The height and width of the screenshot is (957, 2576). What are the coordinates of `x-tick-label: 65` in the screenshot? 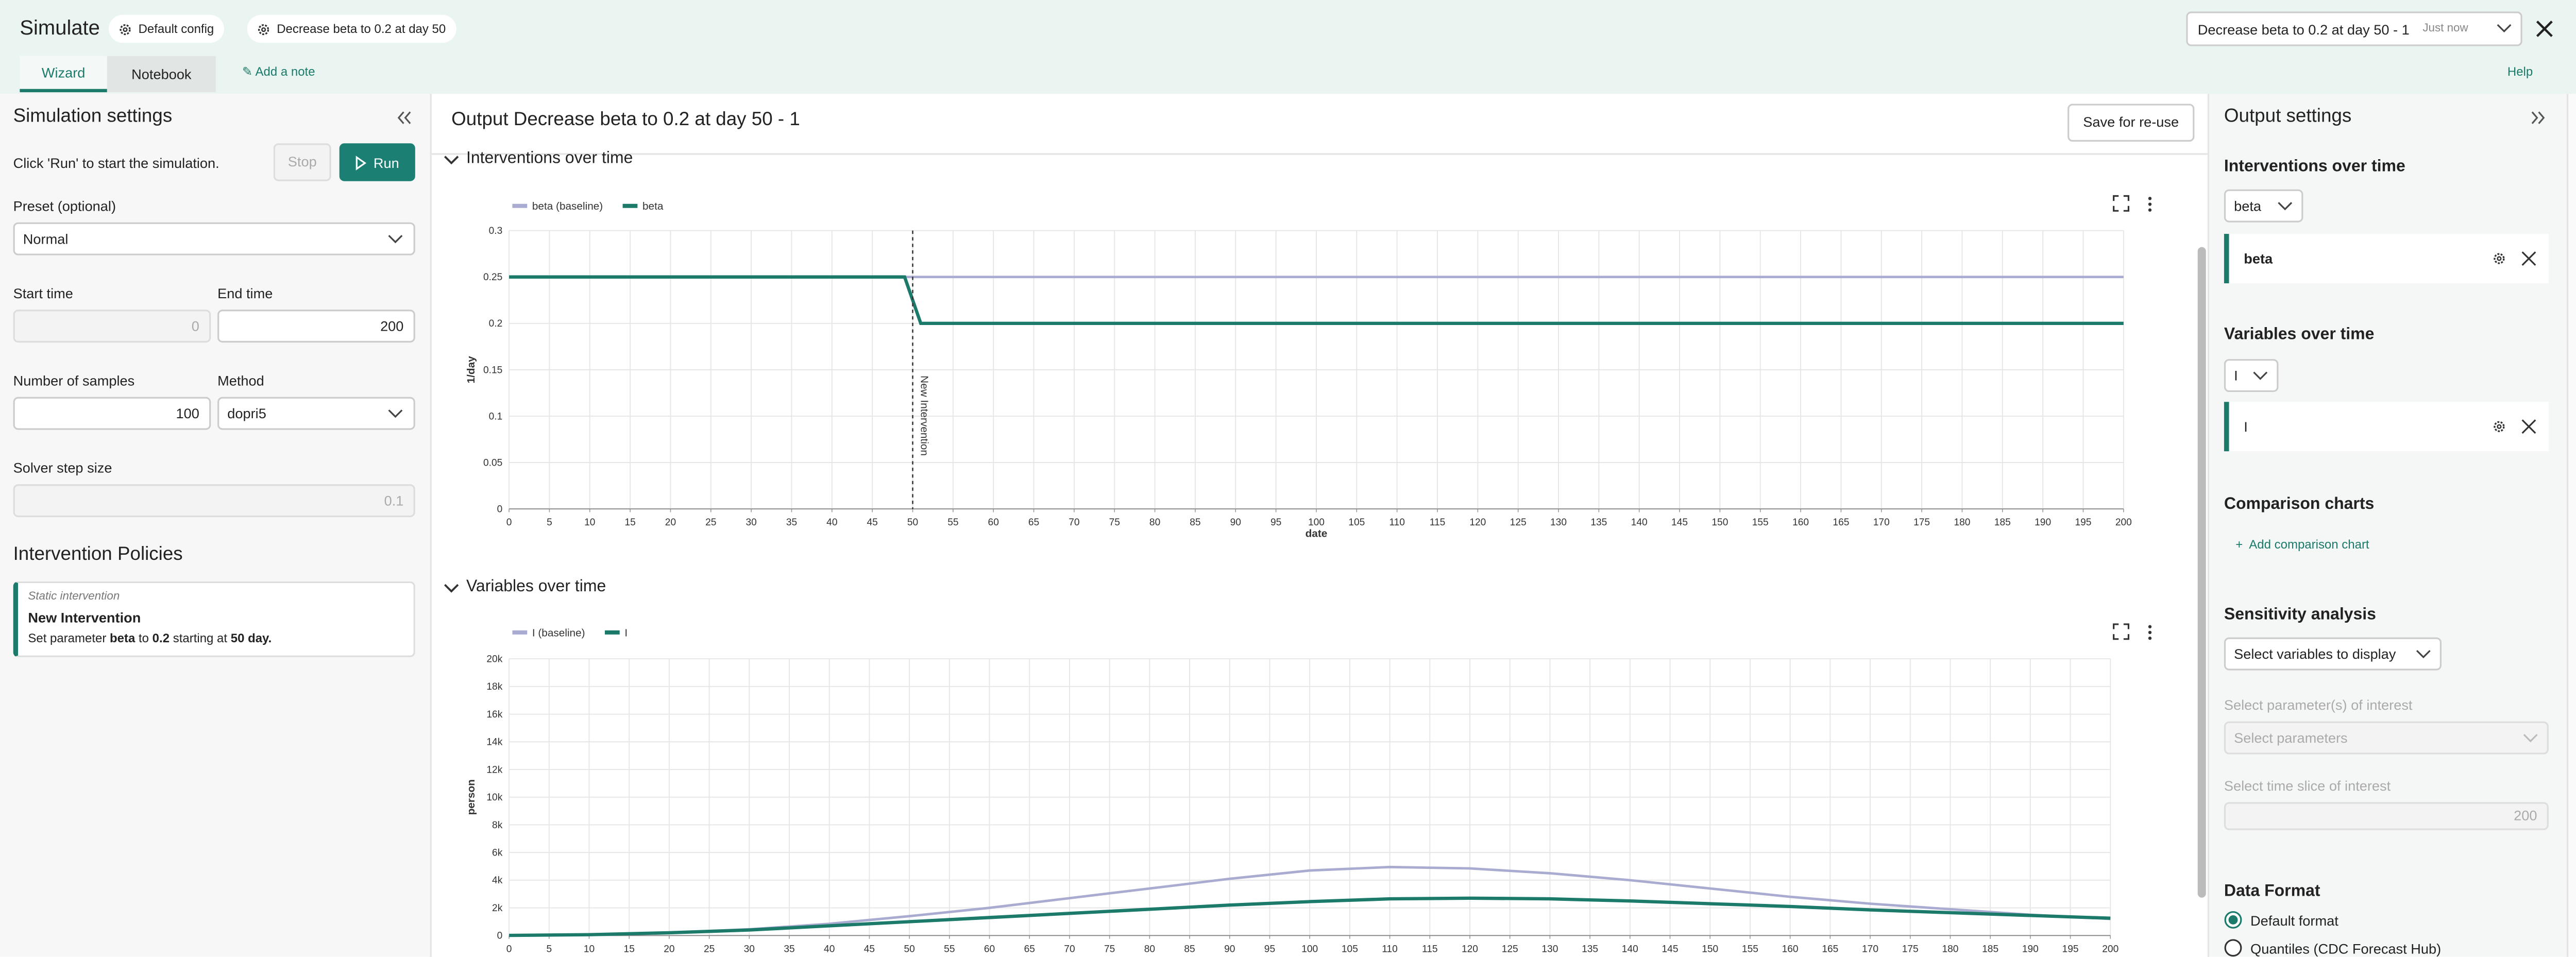 It's located at (1029, 949).